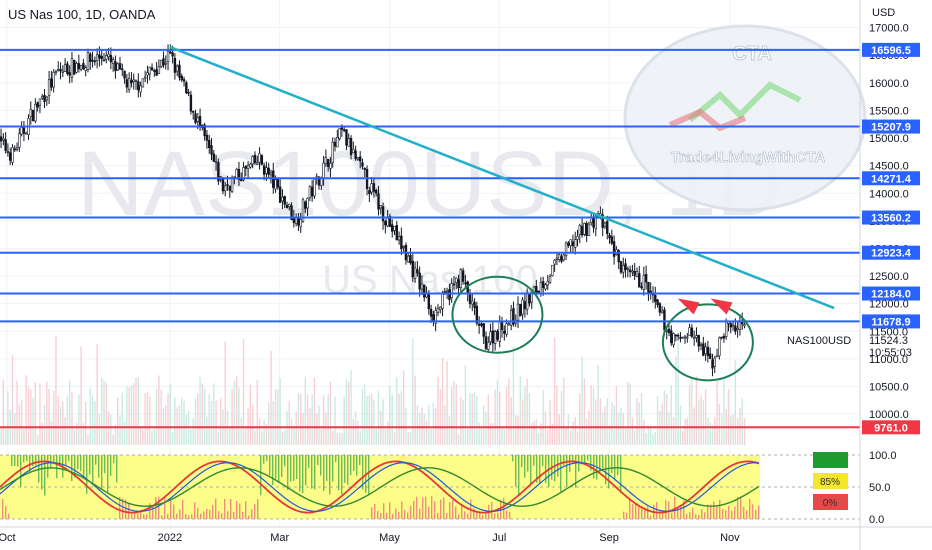  I want to click on level-label: 12184.0, so click(891, 293).